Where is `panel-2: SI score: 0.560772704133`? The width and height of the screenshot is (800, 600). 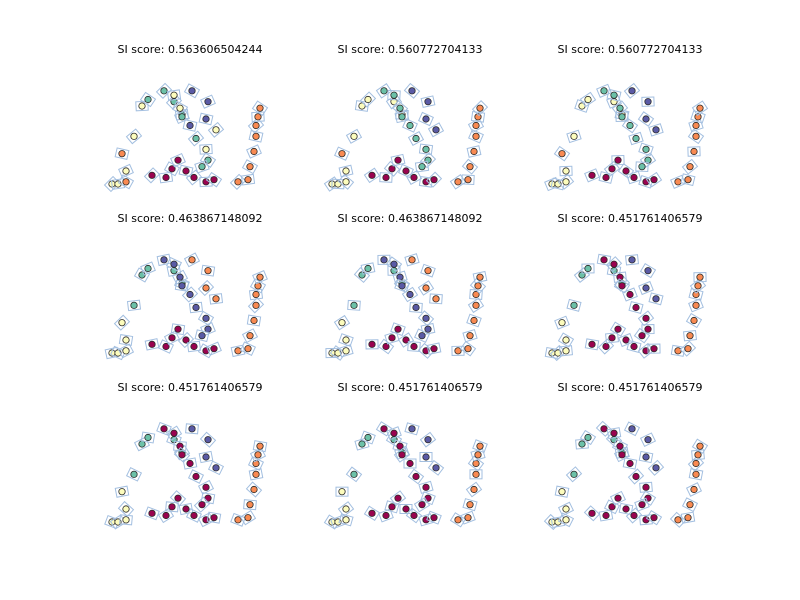
panel-2: SI score: 0.560772704133 is located at coordinates (406, 117).